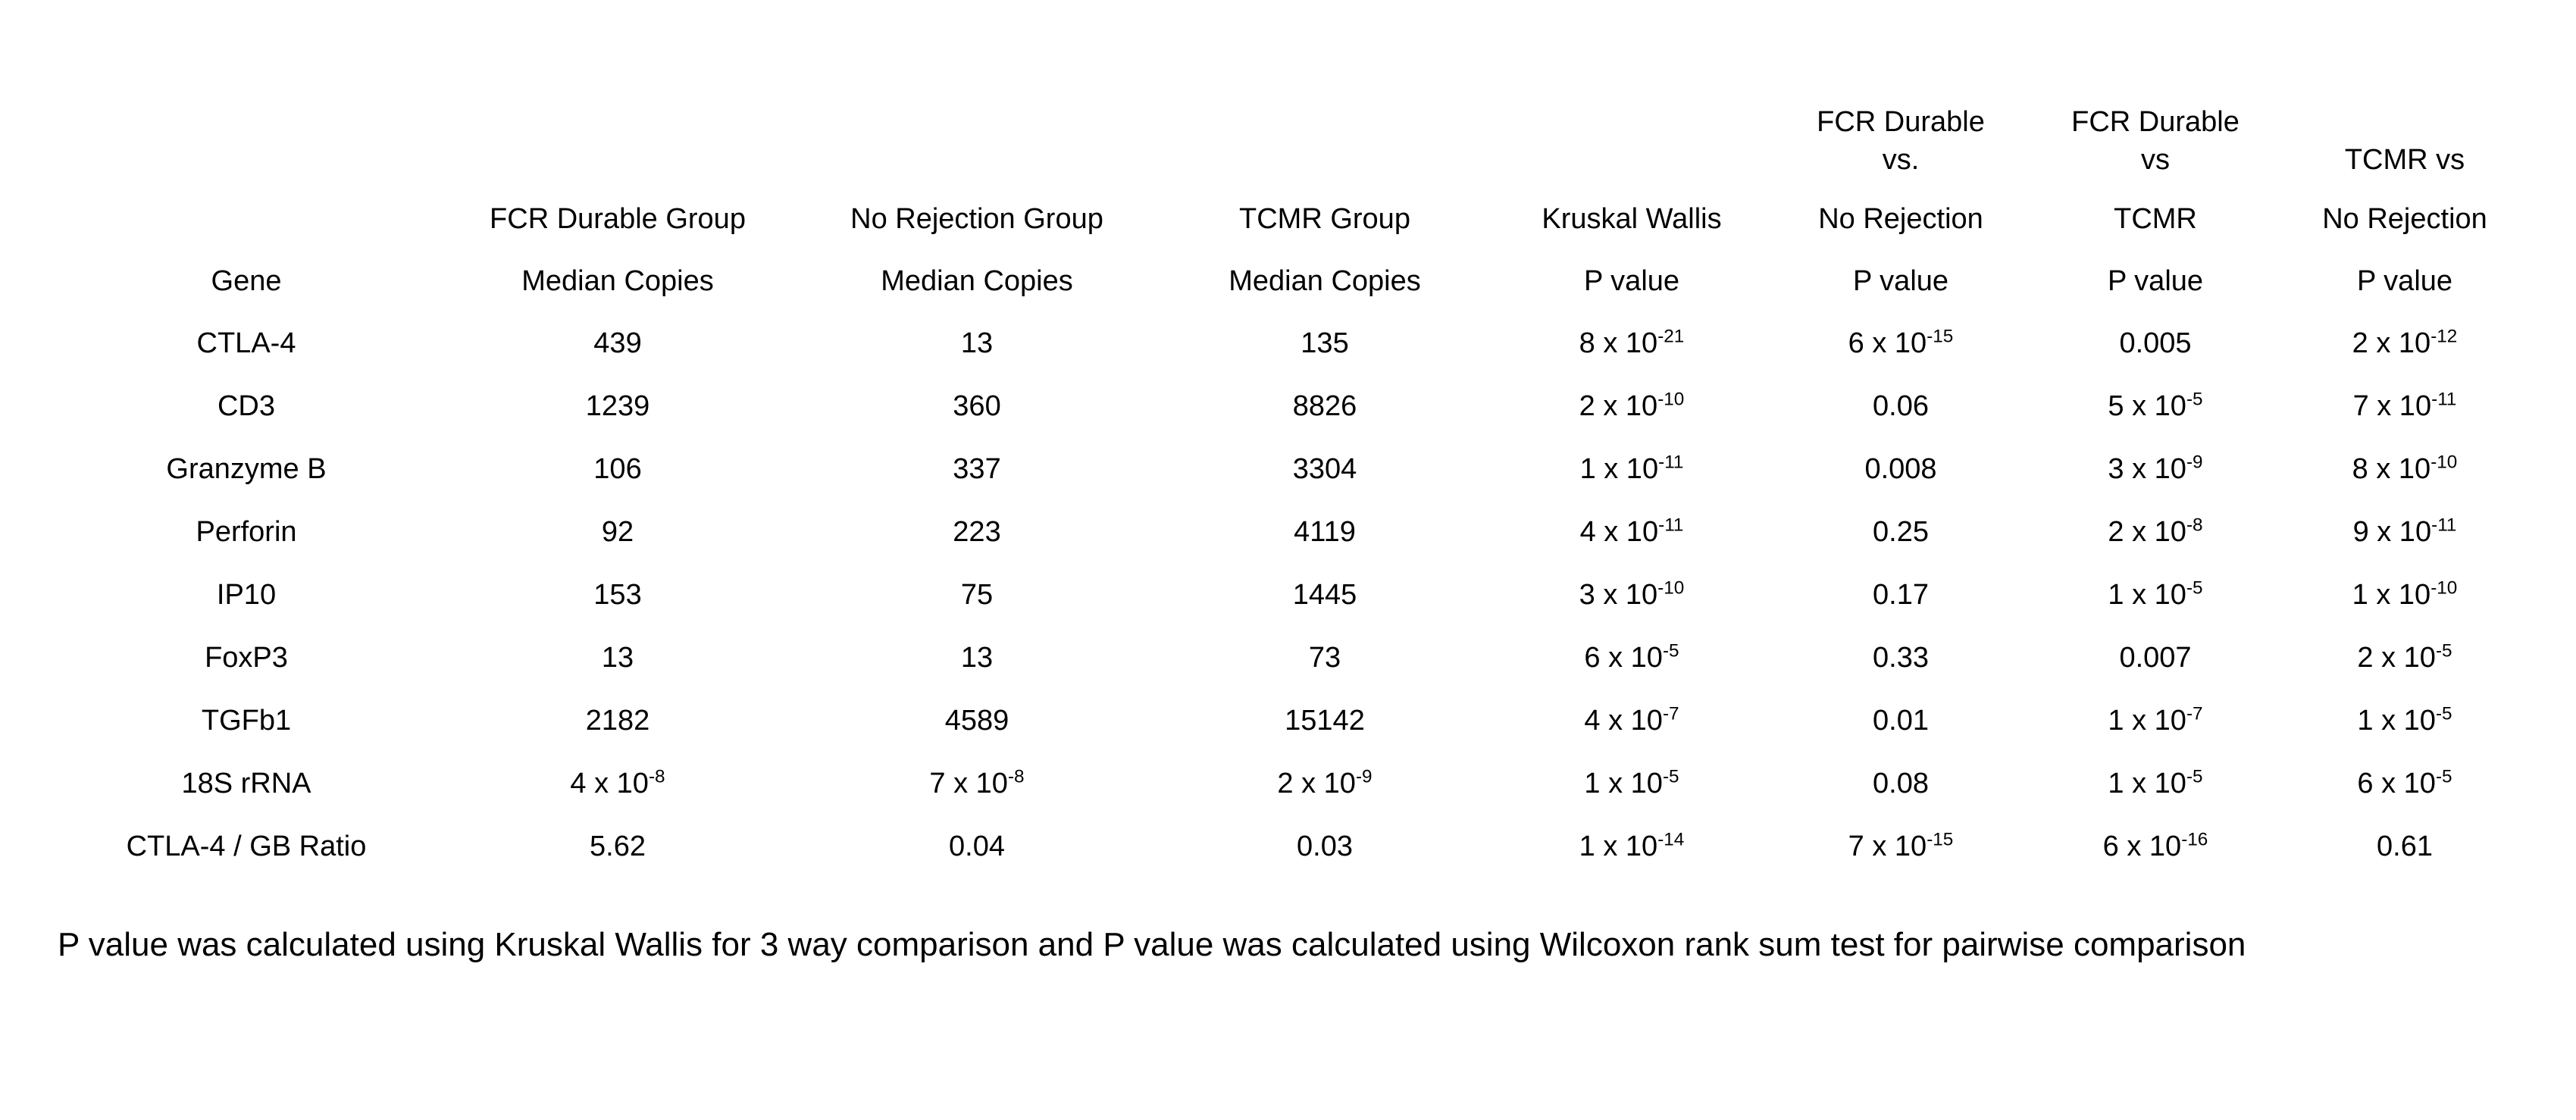 The height and width of the screenshot is (1120, 2576). What do you see at coordinates (2155, 720) in the screenshot?
I see `value-cell: 1 x 10⁻⁷` at bounding box center [2155, 720].